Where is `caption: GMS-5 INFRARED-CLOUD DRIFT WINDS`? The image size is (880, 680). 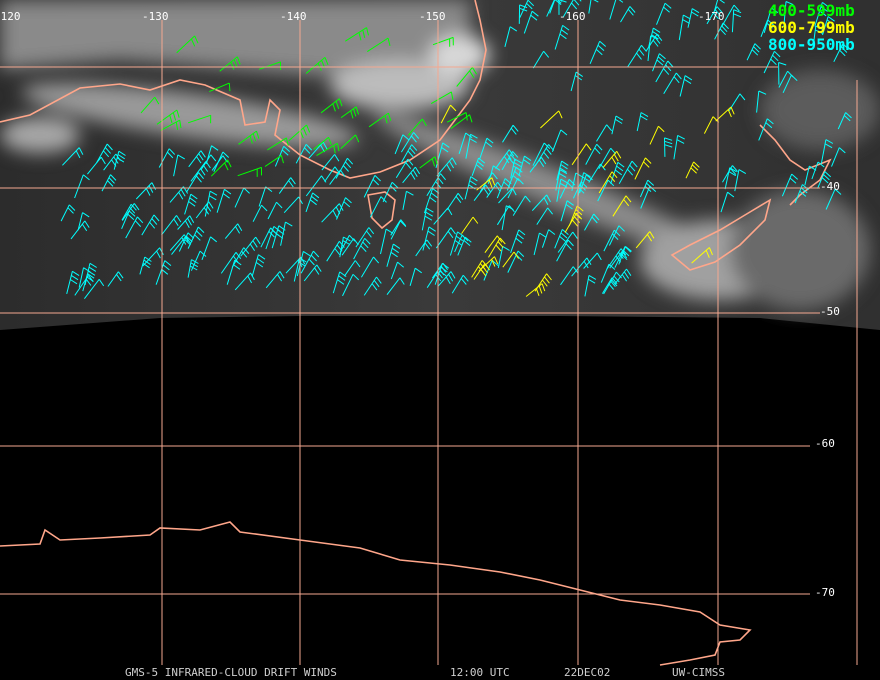
caption: GMS-5 INFRARED-CLOUD DRIFT WINDS is located at coordinates (231, 672).